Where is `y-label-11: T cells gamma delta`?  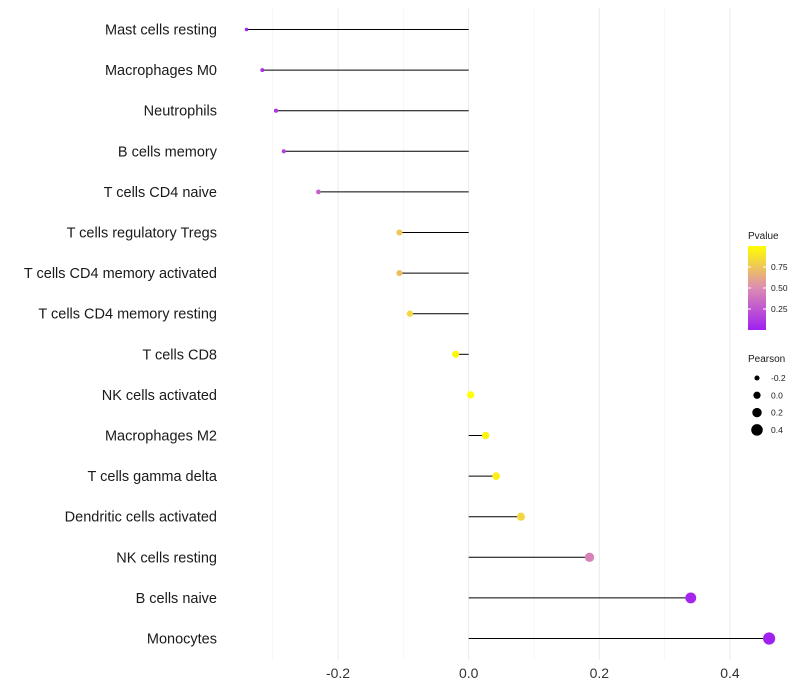
y-label-11: T cells gamma delta is located at coordinates (153, 477).